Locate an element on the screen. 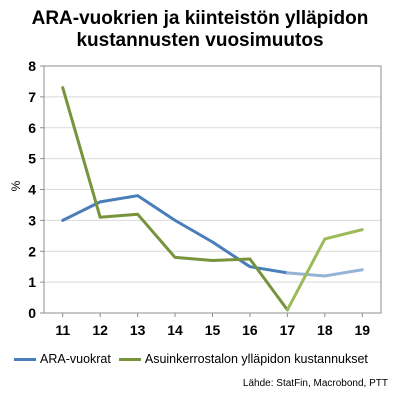  x-tick-label: 12 is located at coordinates (100, 330).